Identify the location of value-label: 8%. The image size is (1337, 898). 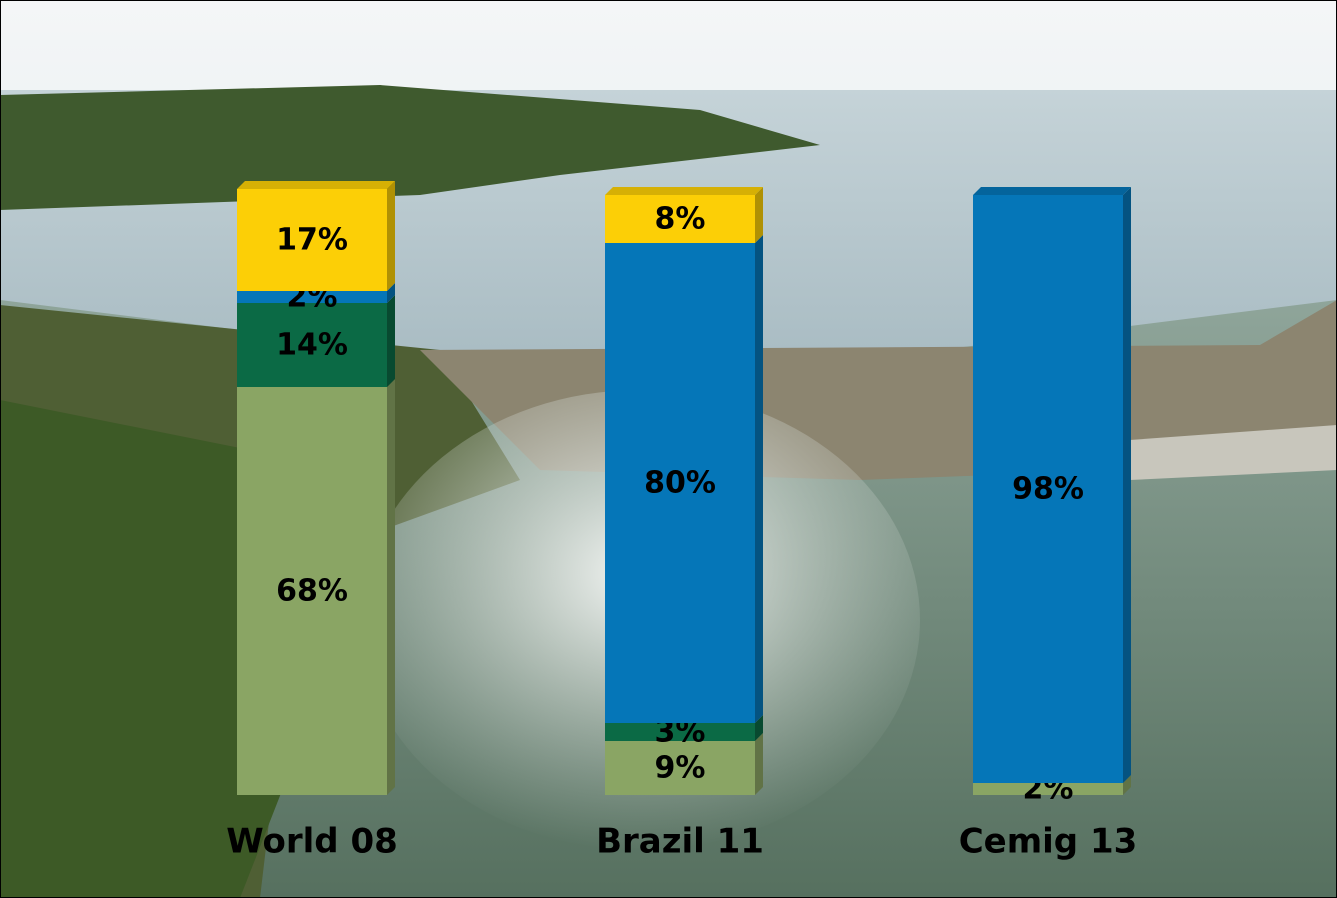
(680, 219).